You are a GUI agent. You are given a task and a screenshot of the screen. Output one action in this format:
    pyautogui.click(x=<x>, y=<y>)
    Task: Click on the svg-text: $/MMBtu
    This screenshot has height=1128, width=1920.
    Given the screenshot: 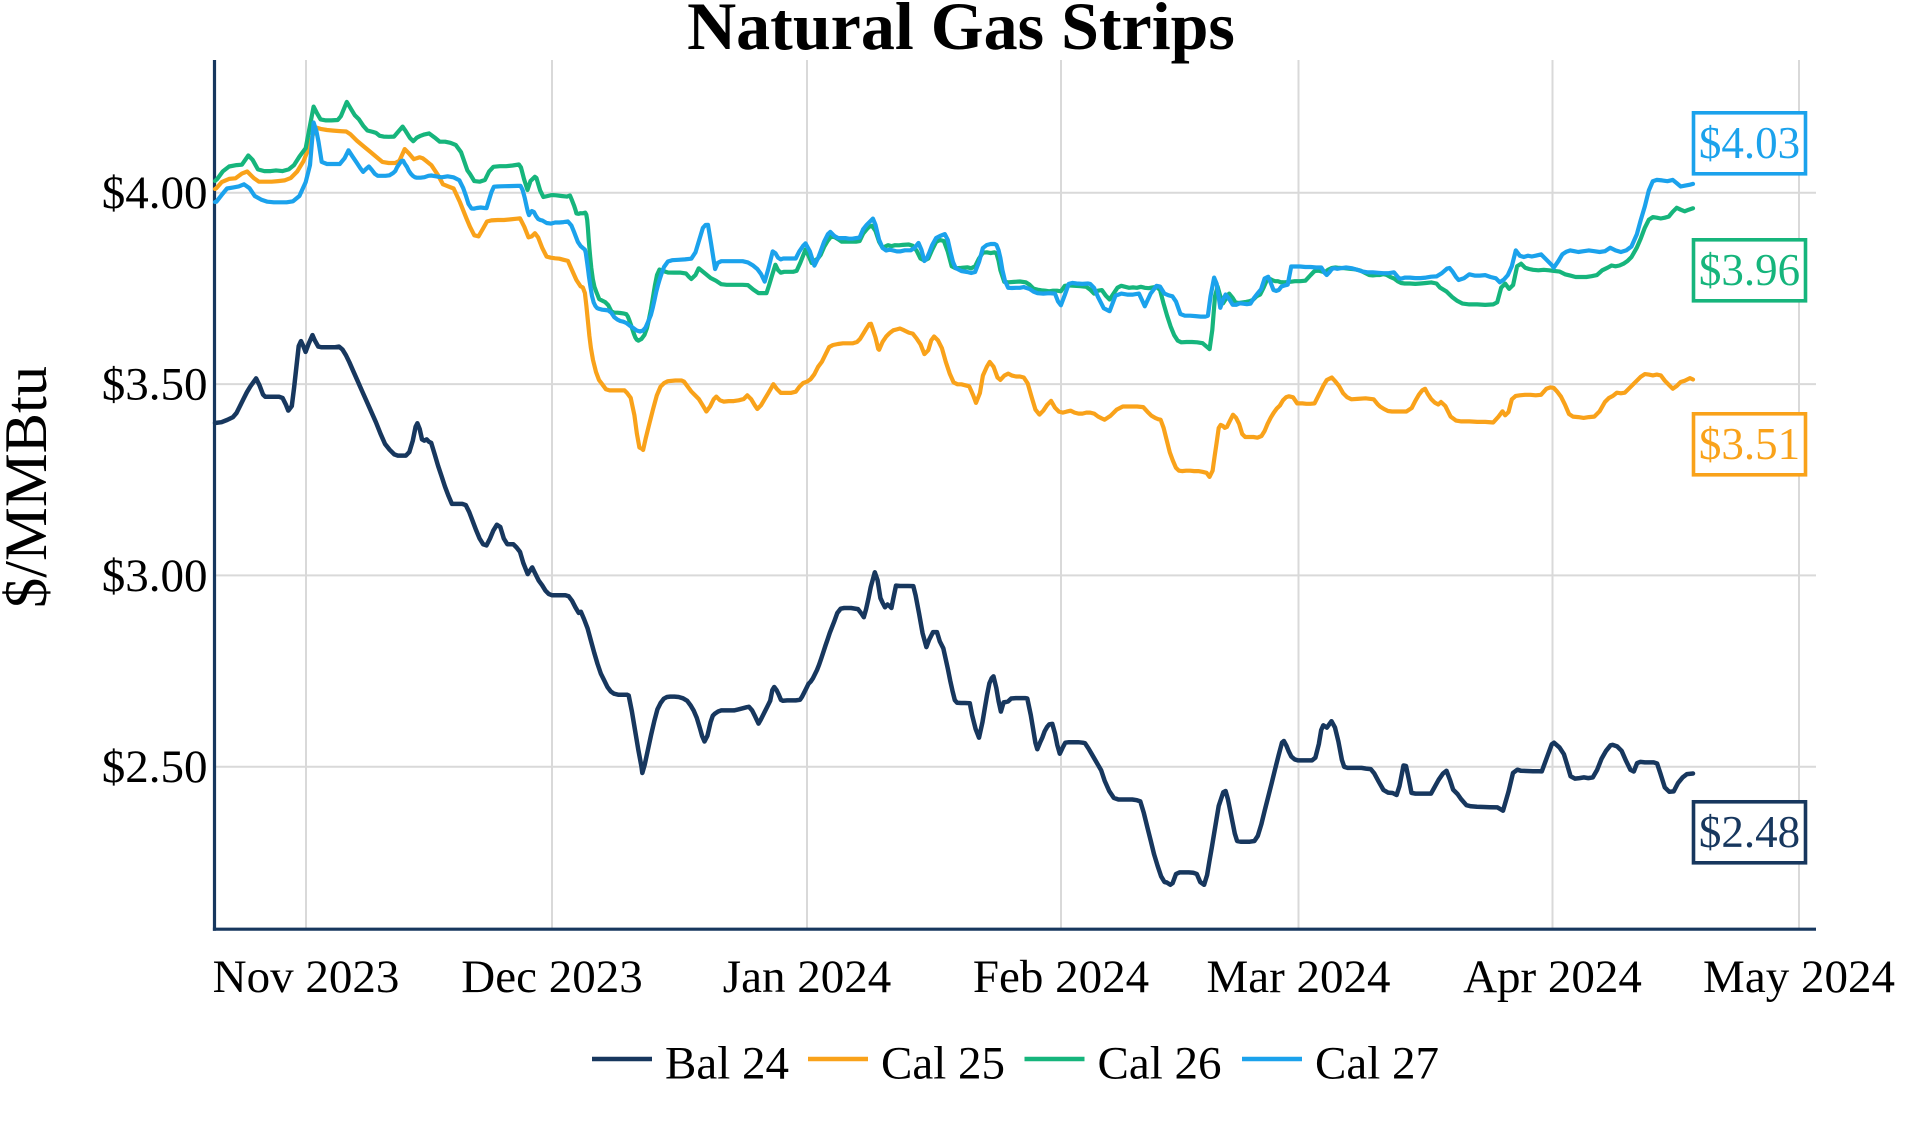 What is the action you would take?
    pyautogui.click(x=30, y=487)
    